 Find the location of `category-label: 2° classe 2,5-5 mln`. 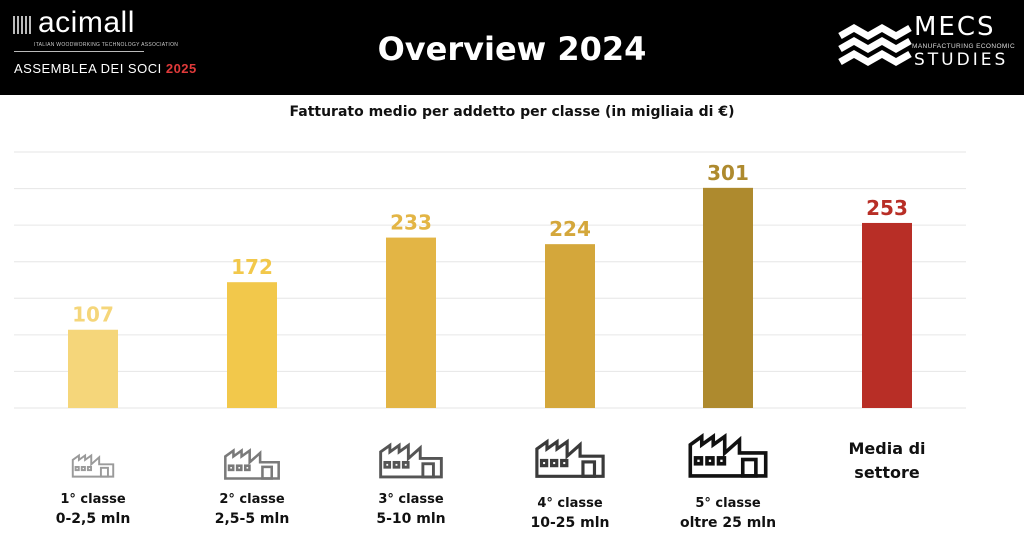

category-label: 2° classe 2,5-5 mln is located at coordinates (252, 510).